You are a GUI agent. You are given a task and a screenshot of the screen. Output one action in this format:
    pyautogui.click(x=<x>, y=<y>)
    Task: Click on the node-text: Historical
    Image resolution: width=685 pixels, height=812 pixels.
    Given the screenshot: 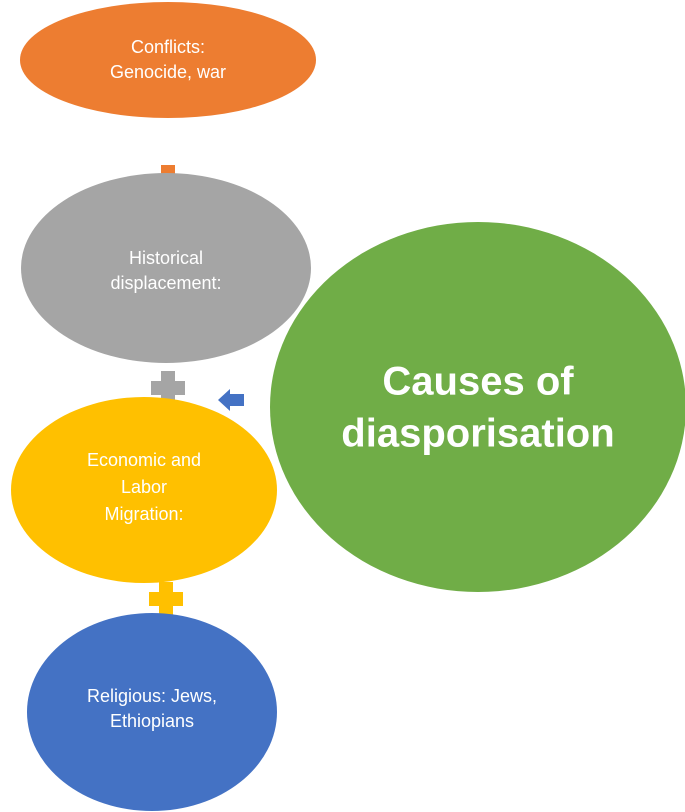 What is the action you would take?
    pyautogui.click(x=166, y=258)
    